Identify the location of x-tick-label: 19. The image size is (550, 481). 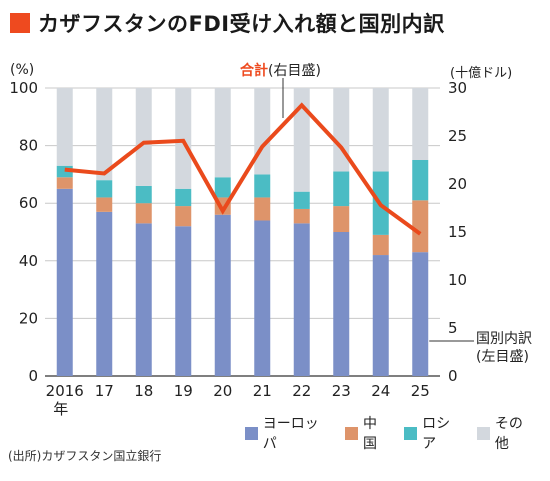
(183, 391).